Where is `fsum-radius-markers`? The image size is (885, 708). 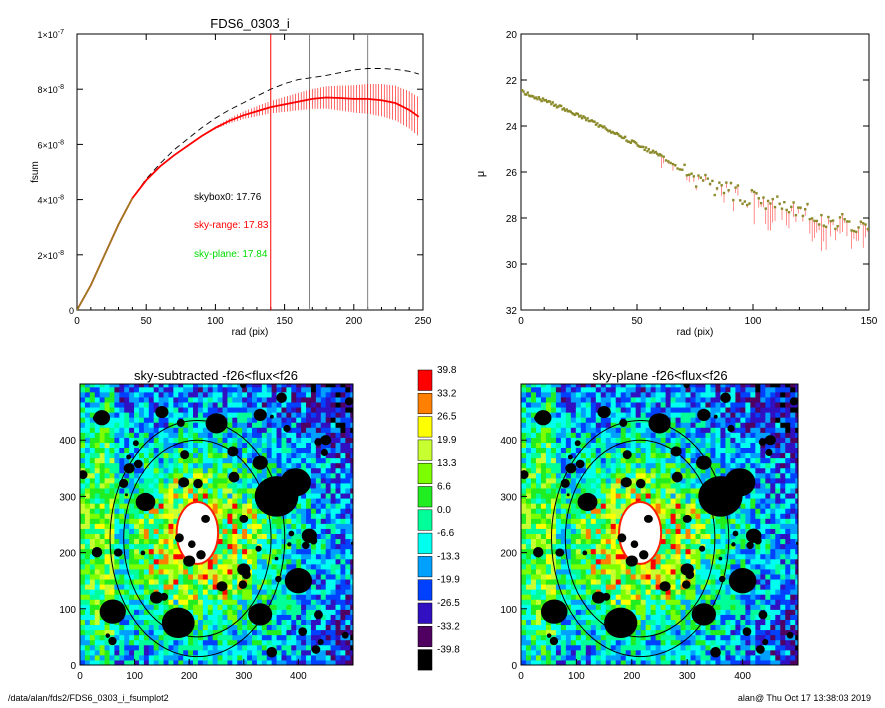 fsum-radius-markers is located at coordinates (319, 172).